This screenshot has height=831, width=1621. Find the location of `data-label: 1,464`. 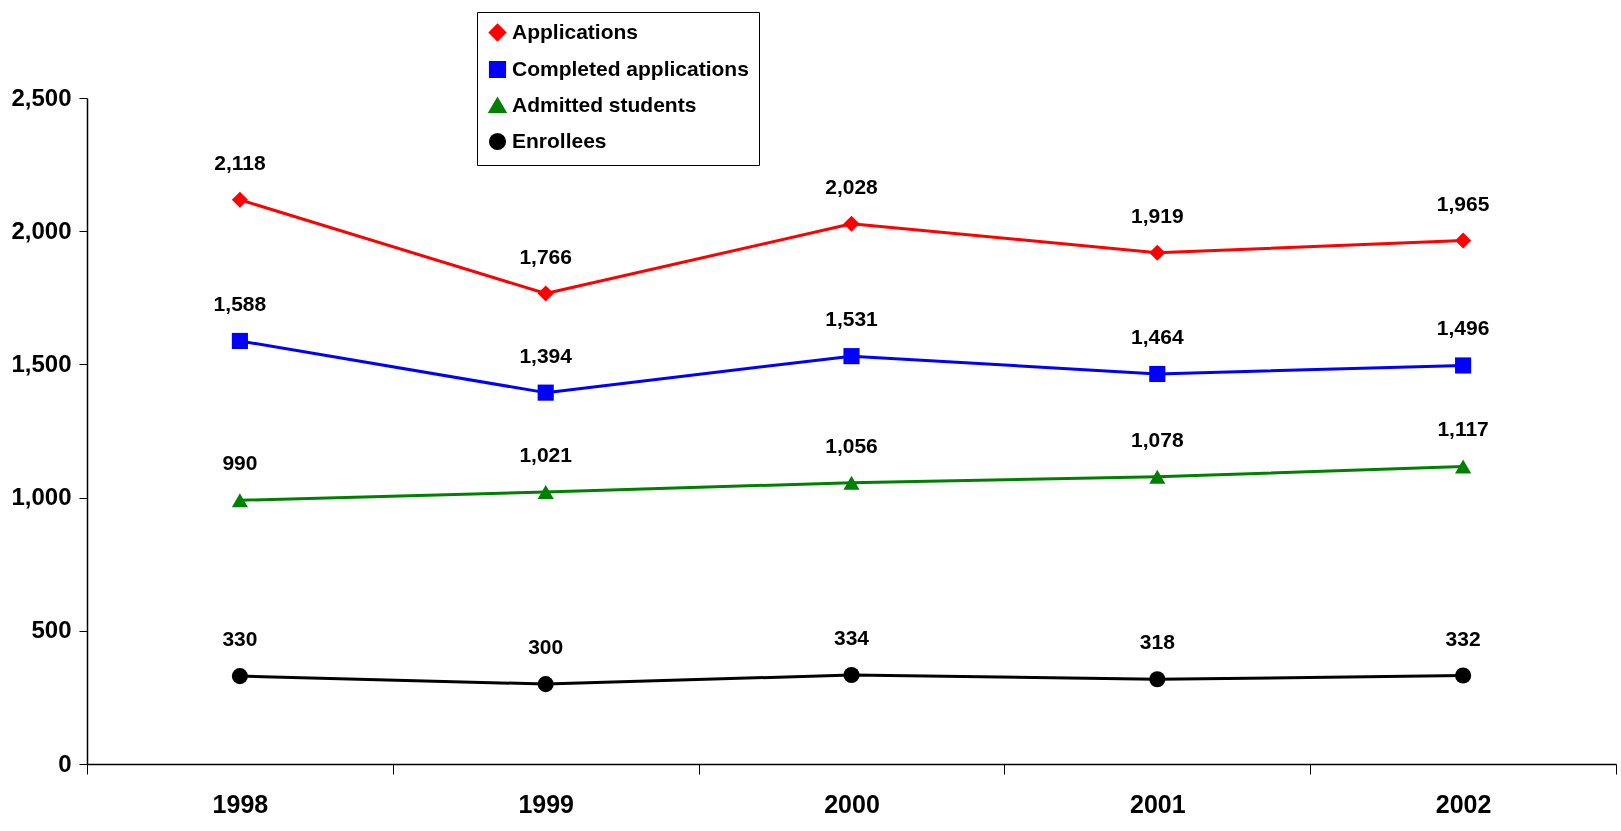

data-label: 1,464 is located at coordinates (1157, 336).